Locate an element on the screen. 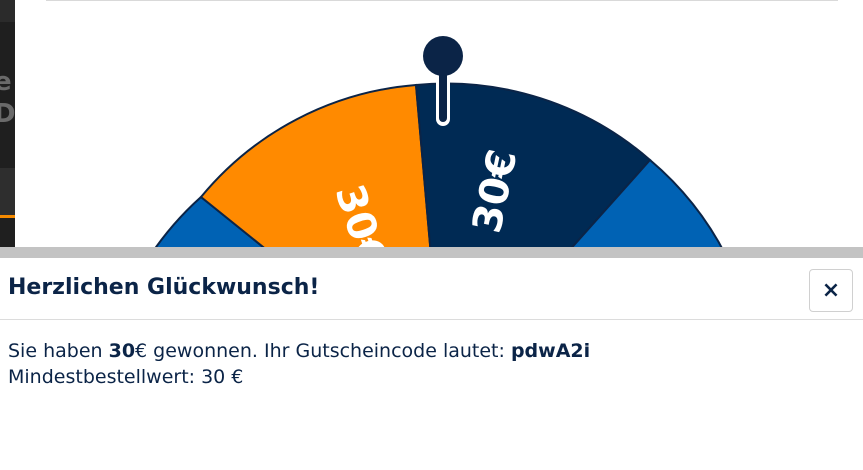  voucher-code: pdwA2i is located at coordinates (550, 351).